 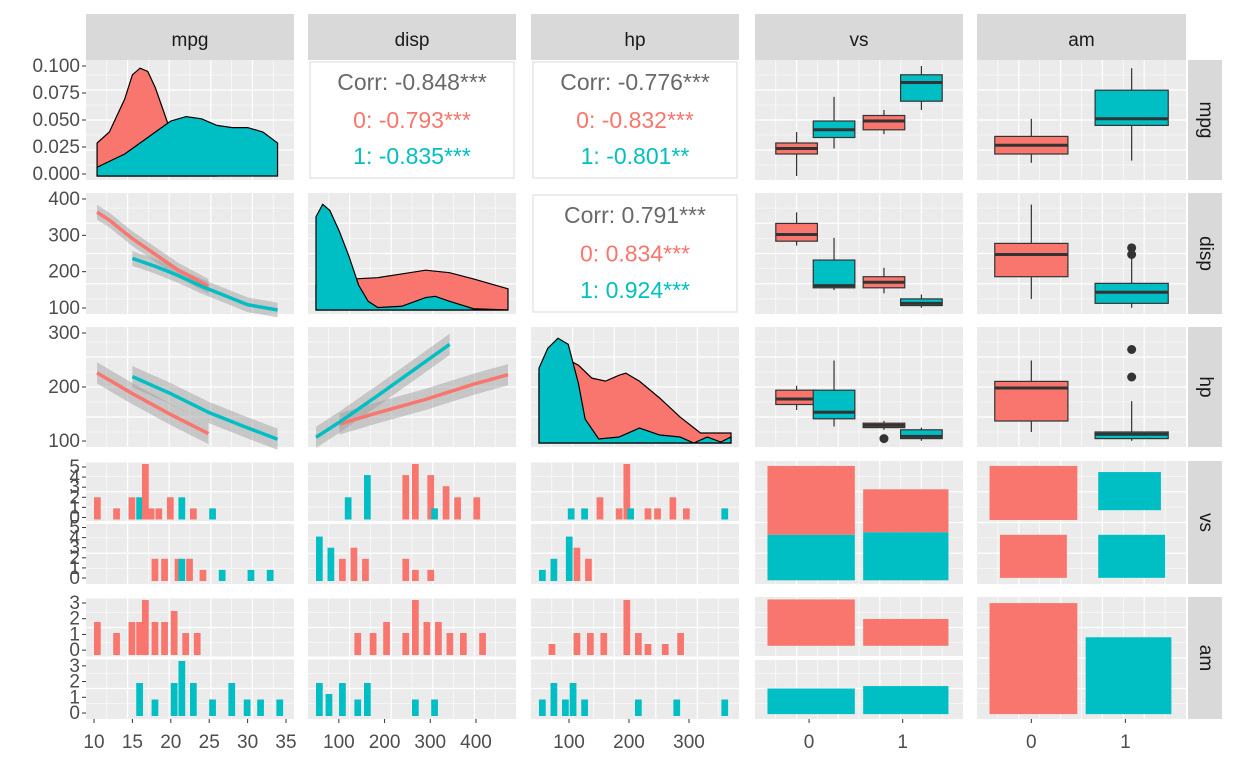 What do you see at coordinates (1205, 522) in the screenshot?
I see `strip-right-label: vs` at bounding box center [1205, 522].